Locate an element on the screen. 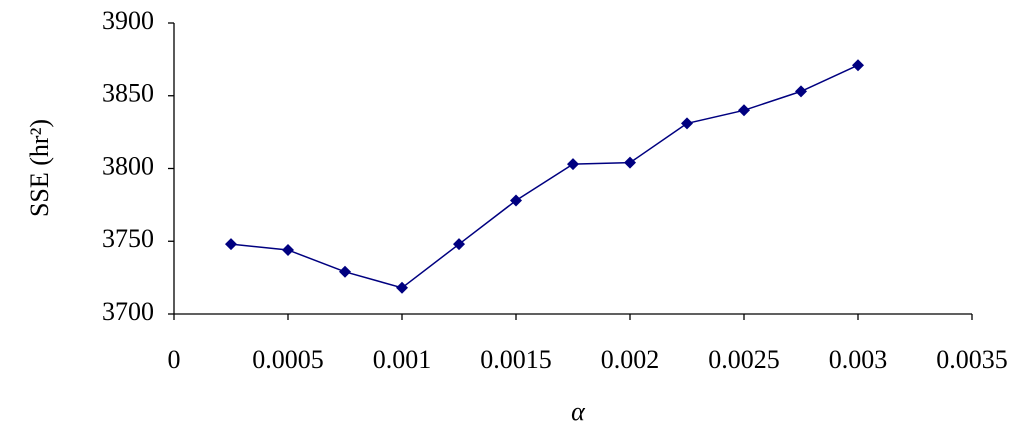  y-tick-label: 3750 is located at coordinates (128, 238).